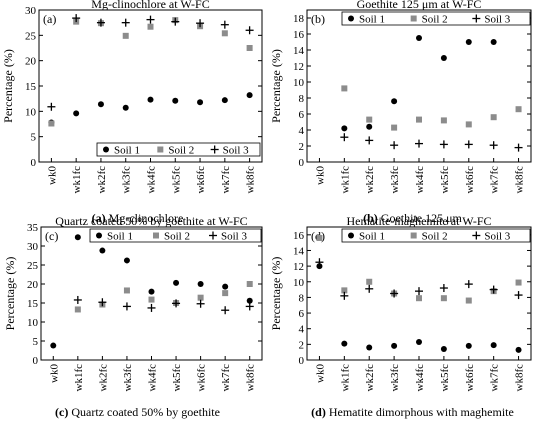 Image resolution: width=550 pixels, height=430 pixels. What do you see at coordinates (351, 235) in the screenshot?
I see `legend-marker-soil1-d` at bounding box center [351, 235].